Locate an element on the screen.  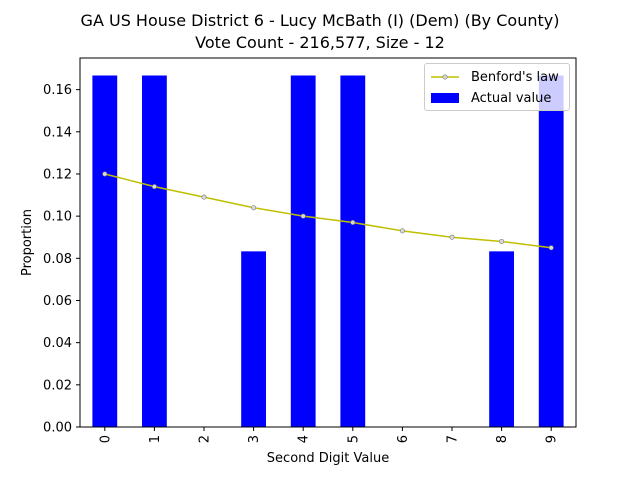
legend-label-benford: Benford's law is located at coordinates (515, 77).